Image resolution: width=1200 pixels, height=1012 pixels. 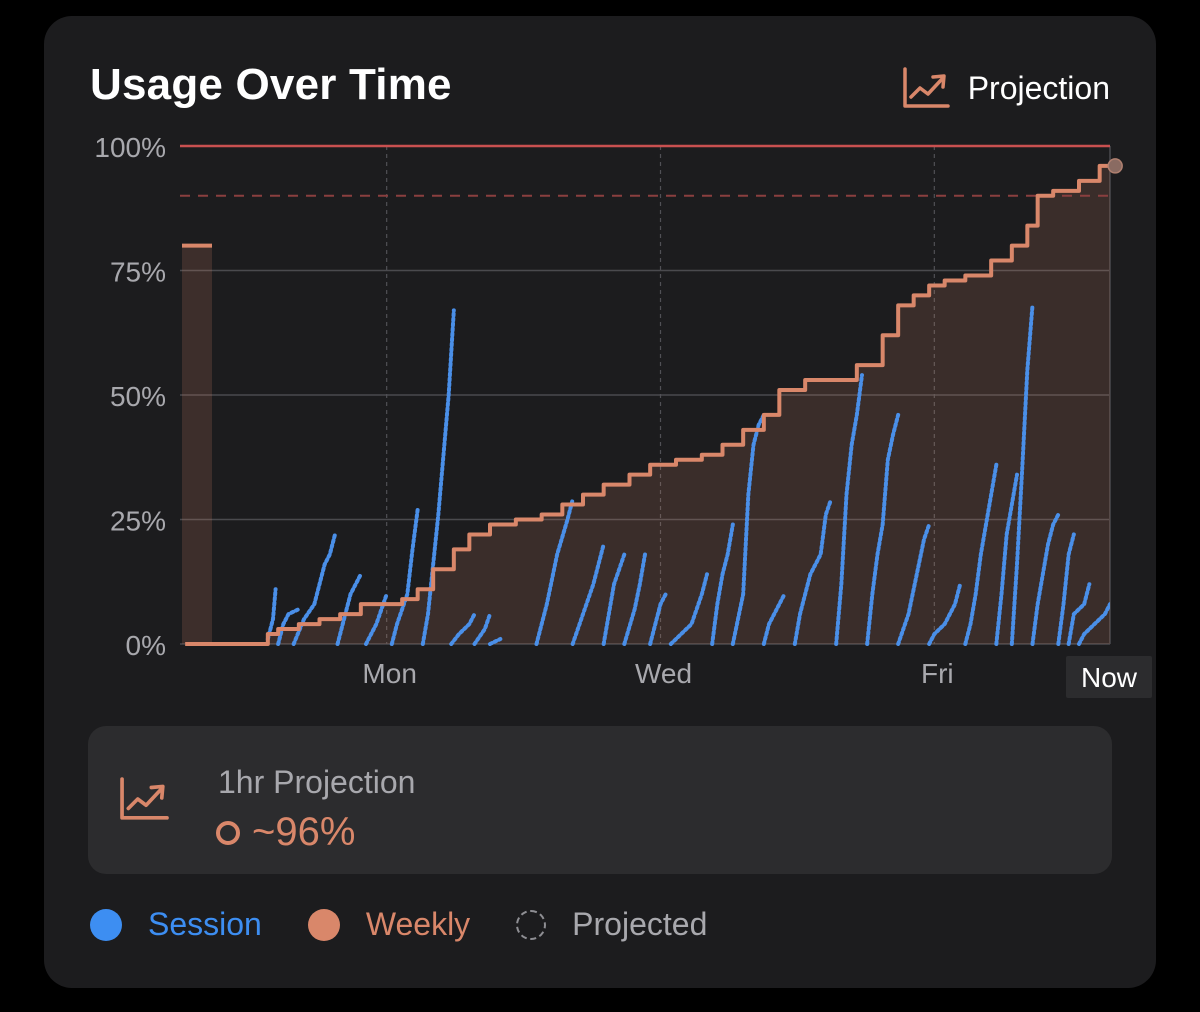 I want to click on projected-point, so click(x=1115, y=166).